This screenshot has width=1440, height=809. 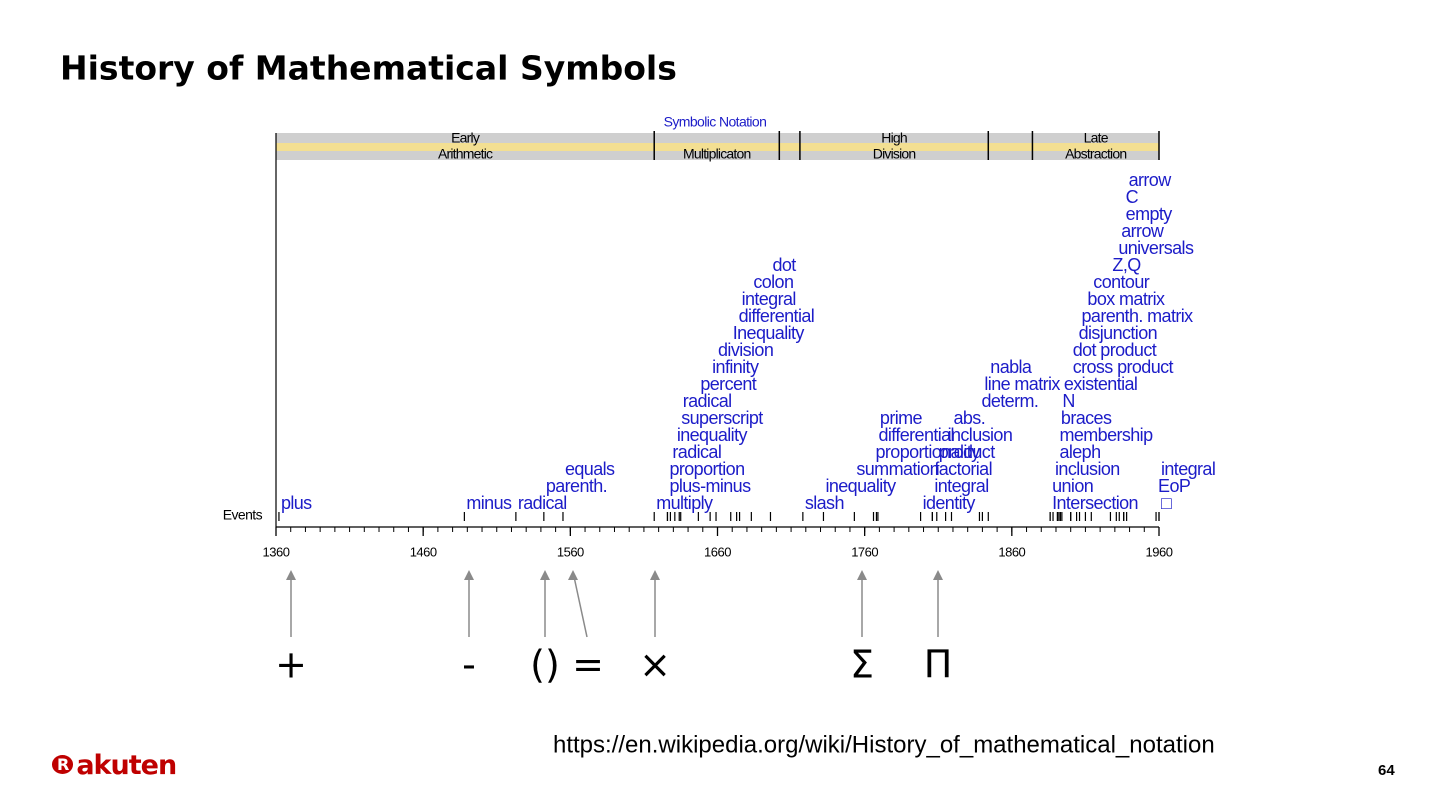 I want to click on math-symbol: -, so click(x=469, y=665).